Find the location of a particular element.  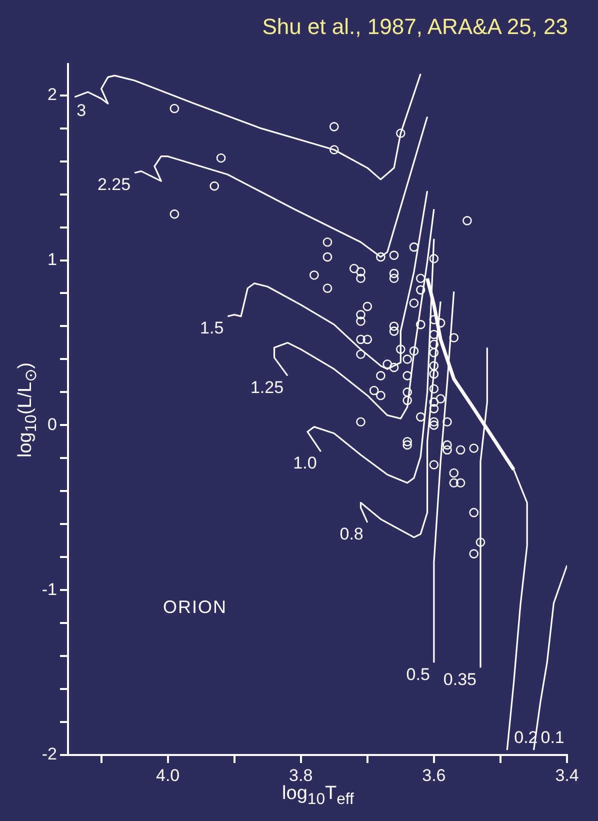

series-label: 2.25 is located at coordinates (114, 184).